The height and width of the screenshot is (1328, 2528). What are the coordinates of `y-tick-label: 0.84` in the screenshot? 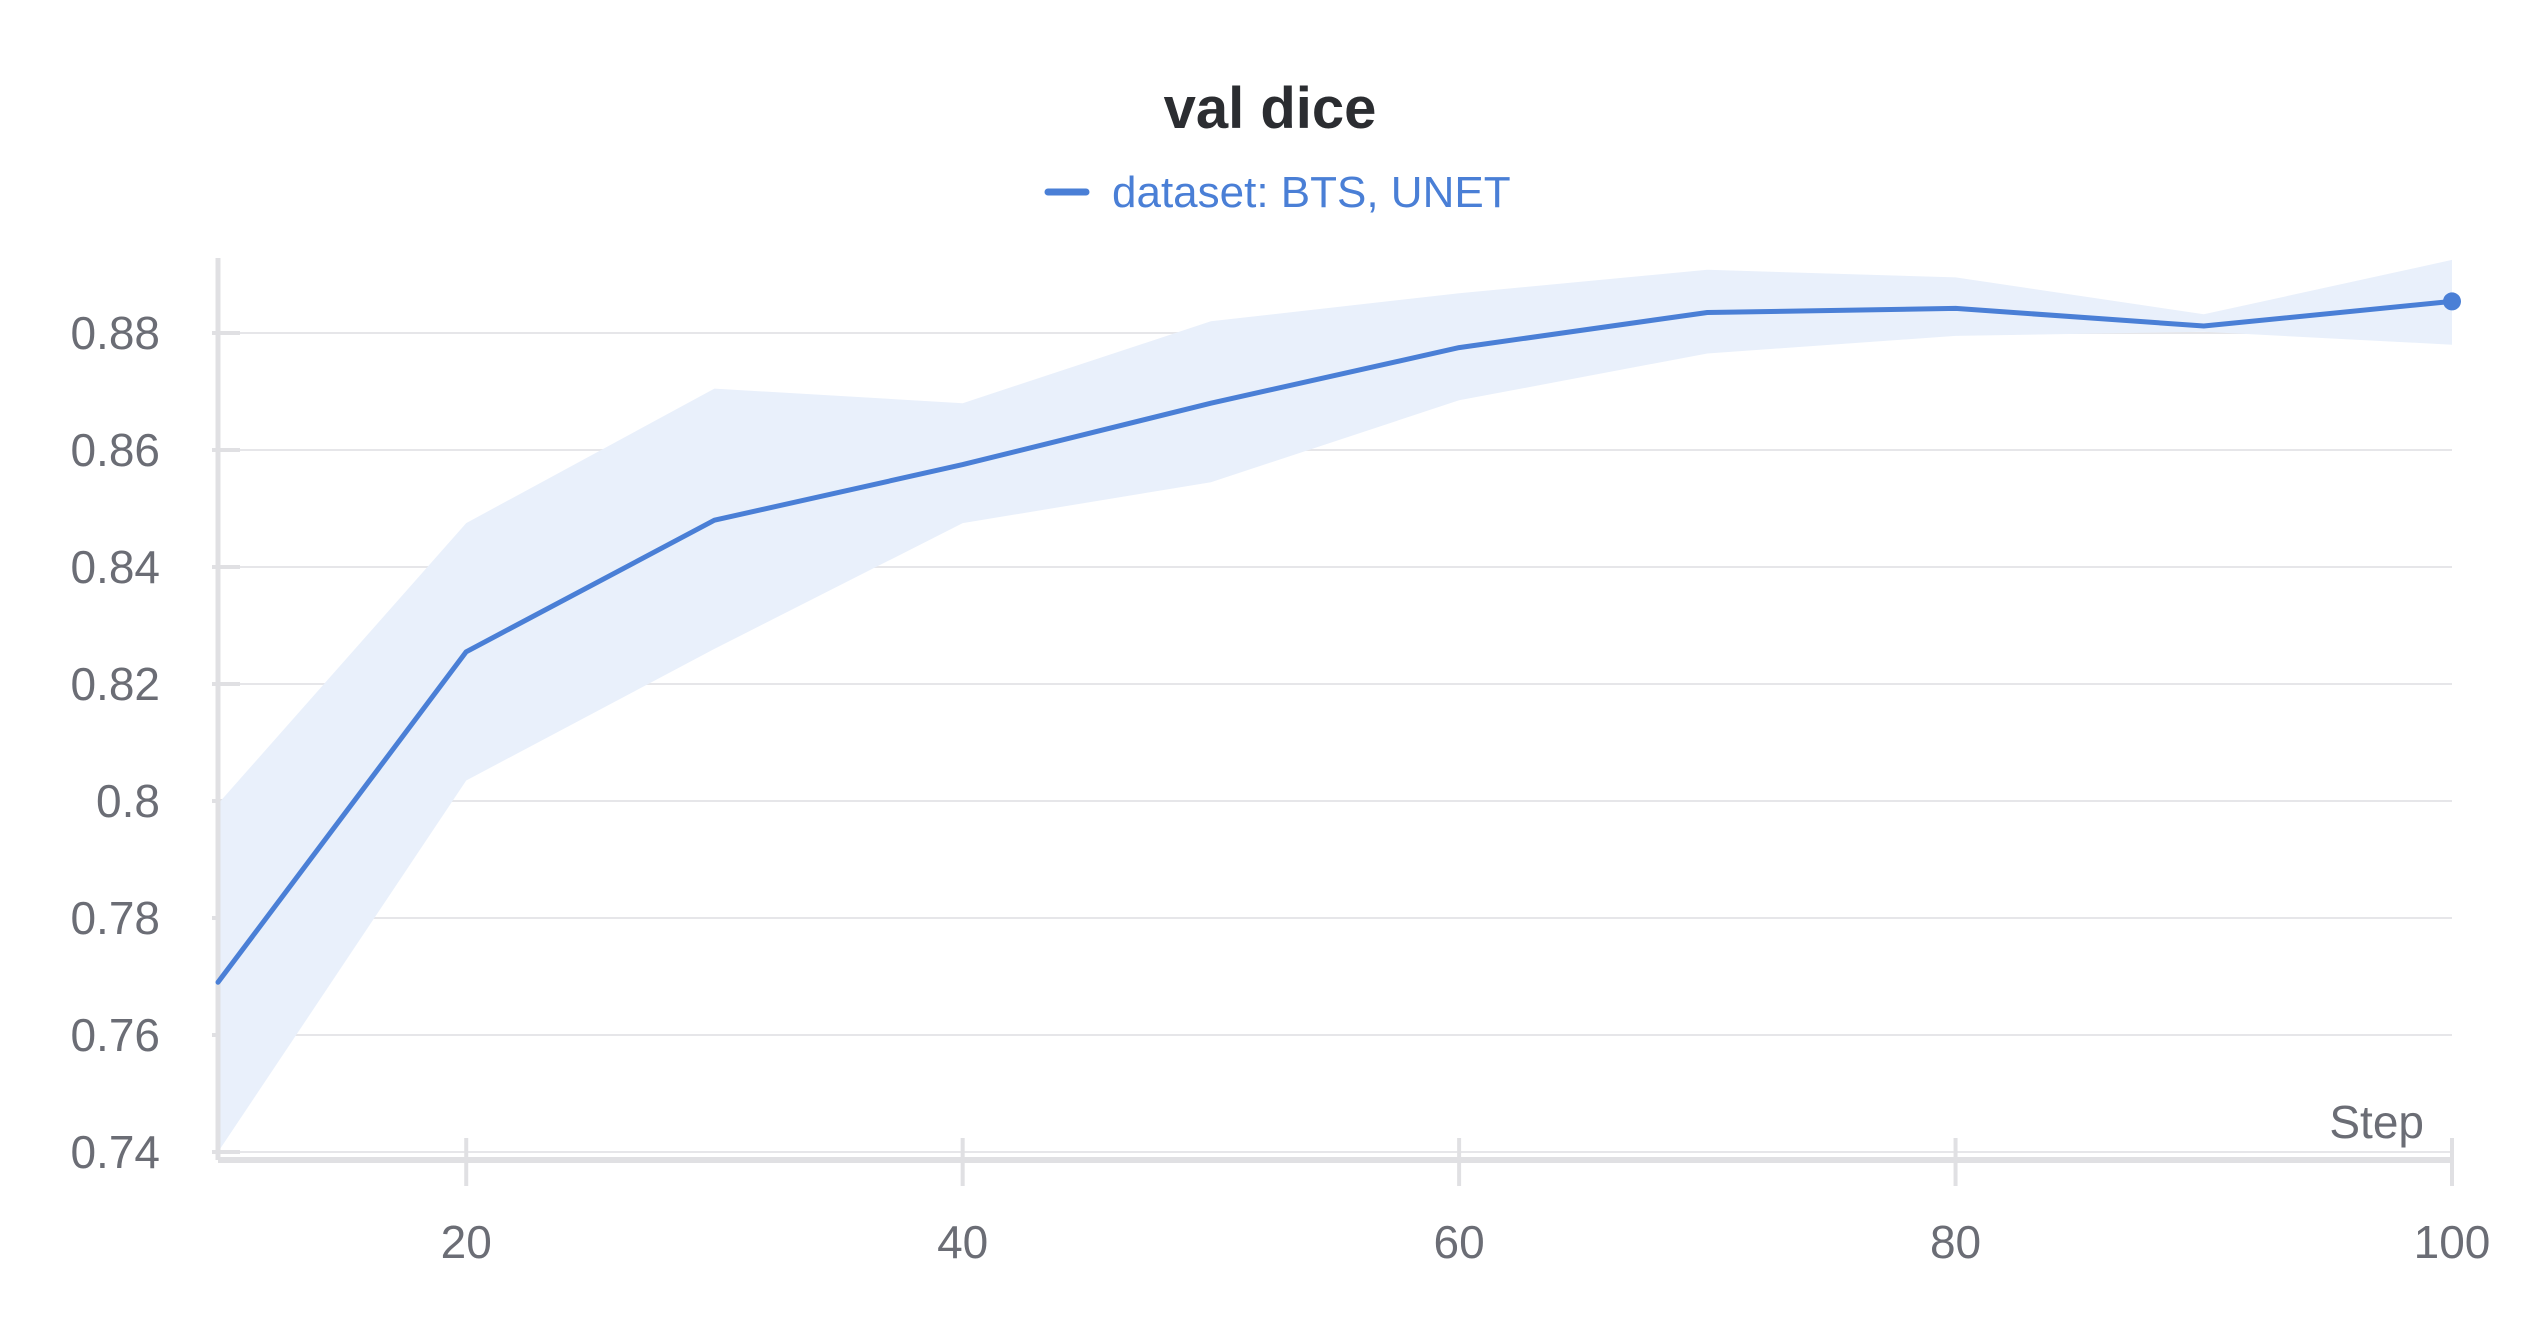 It's located at (115, 567).